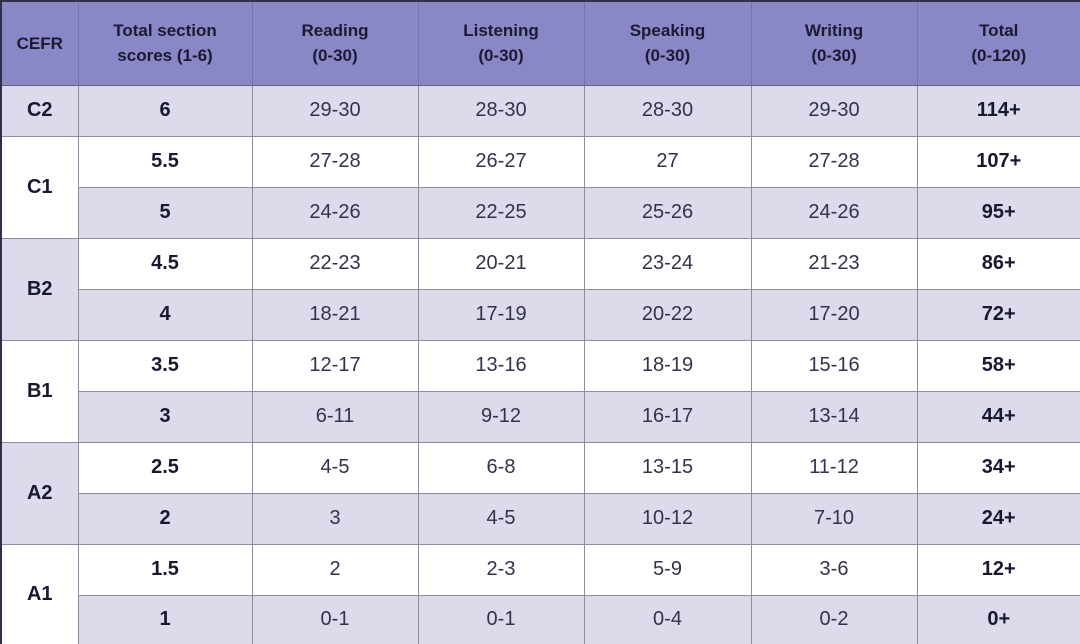  Describe the element at coordinates (998, 365) in the screenshot. I see `total-cell: 58+` at that location.